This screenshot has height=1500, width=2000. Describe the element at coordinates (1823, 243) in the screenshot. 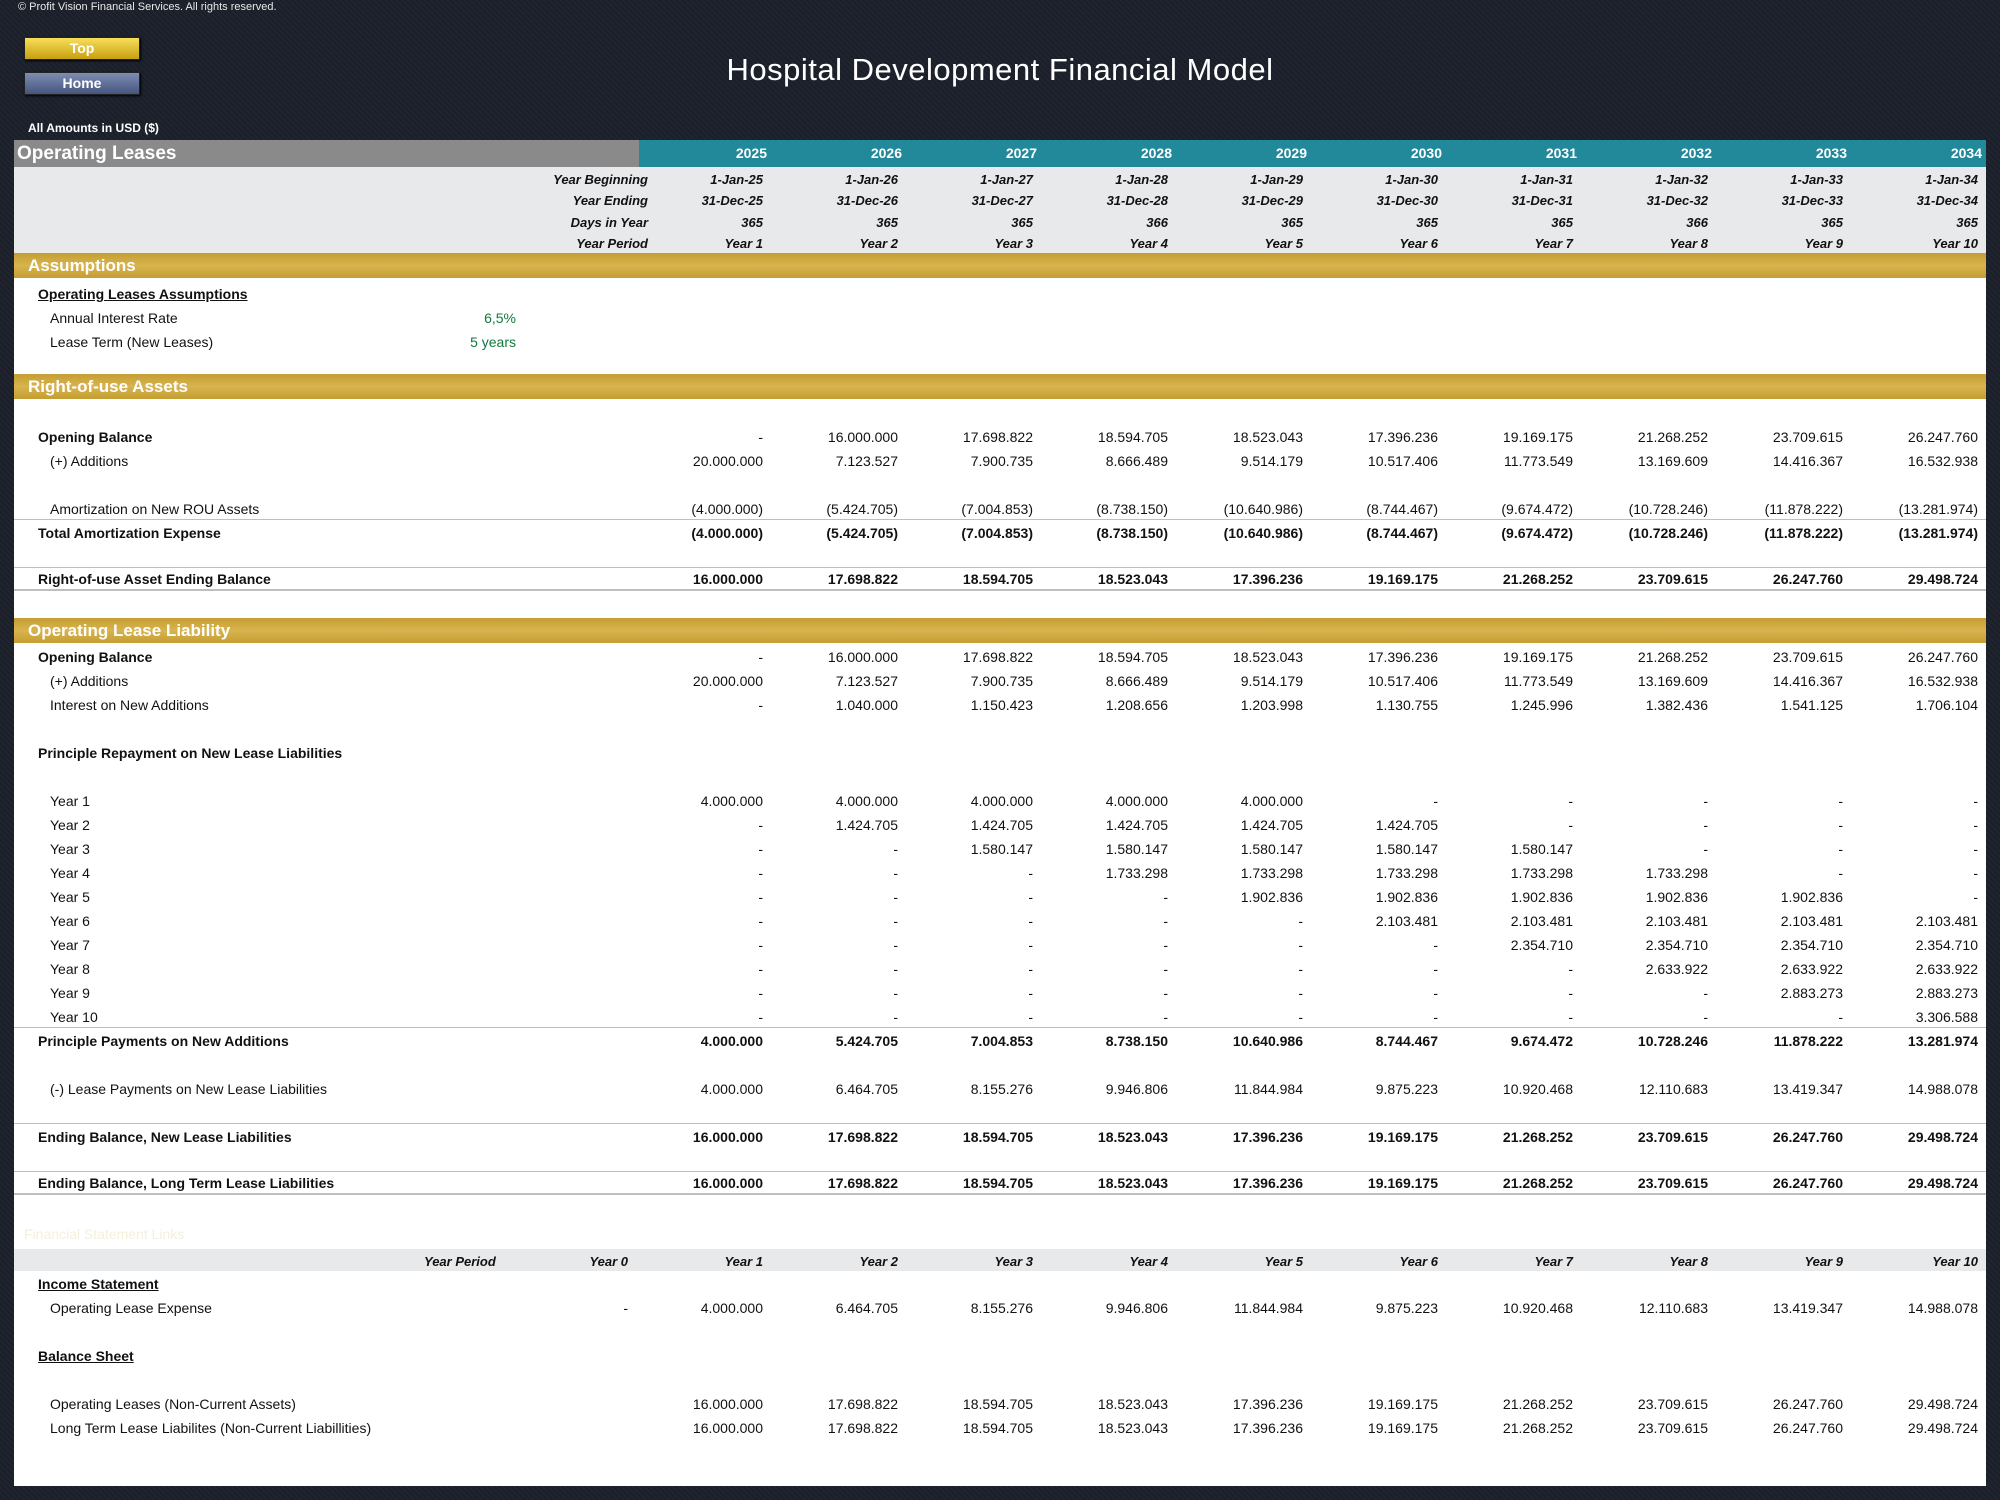

I see `value-cell: Year 9` at that location.